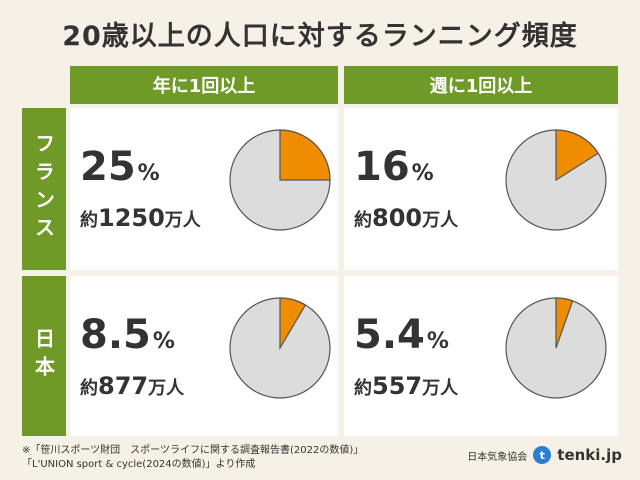 This screenshot has width=640, height=480. I want to click on row-header-france: フランス, so click(44, 189).